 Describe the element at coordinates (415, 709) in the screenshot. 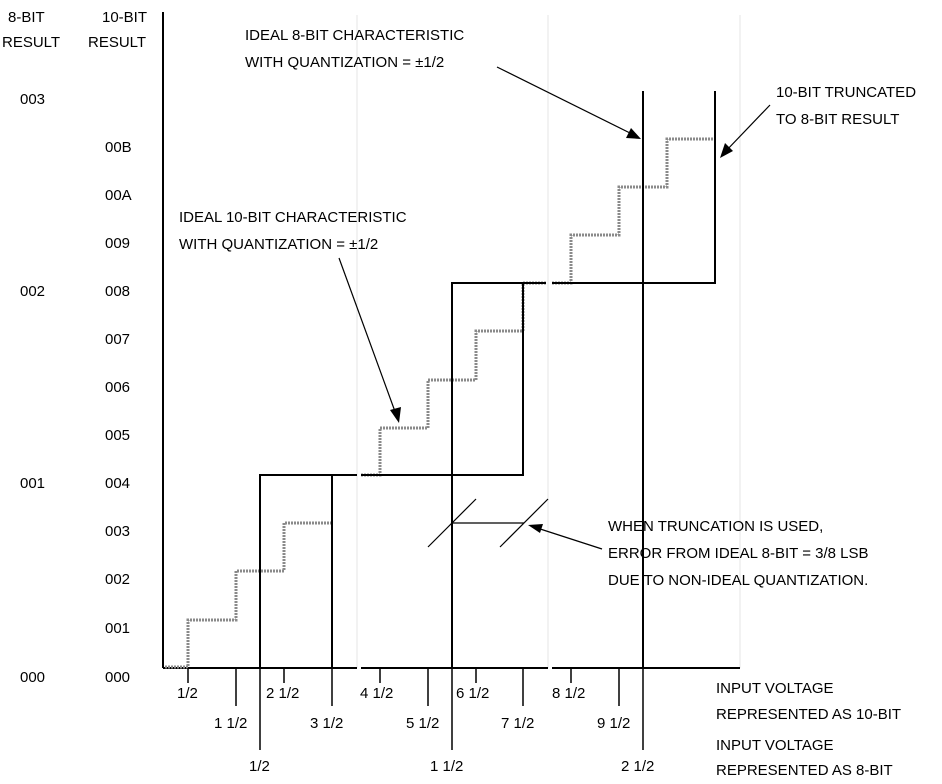

I see `x-ticks` at that location.